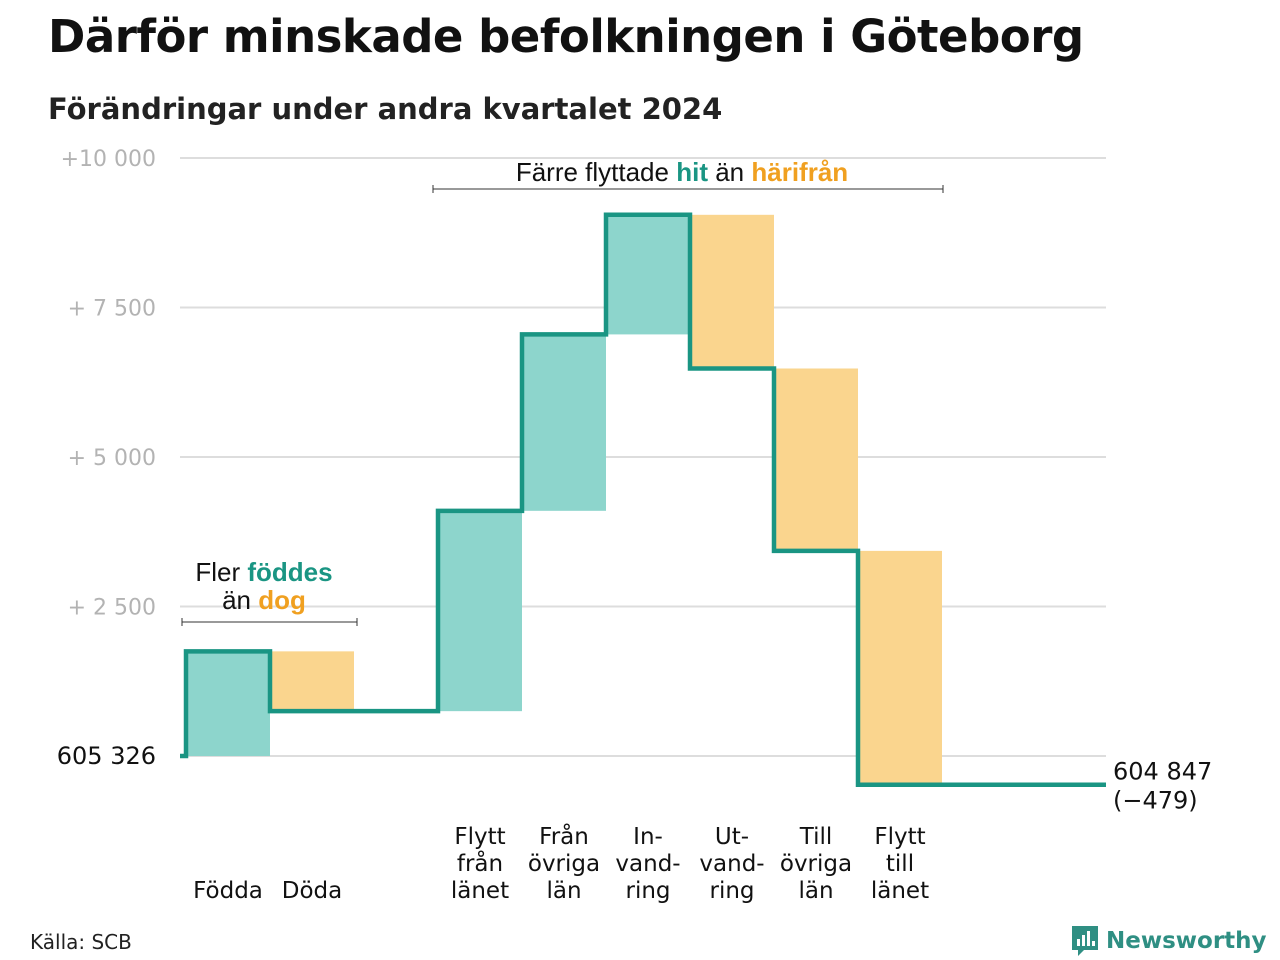  Describe the element at coordinates (282, 600) in the screenshot. I see `annotation-part-negative: dog` at that location.